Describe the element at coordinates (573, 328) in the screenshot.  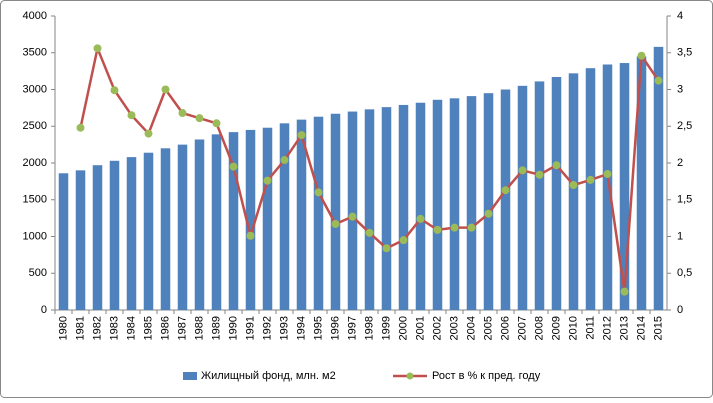
I see `x-tick-label: 2010` at that location.